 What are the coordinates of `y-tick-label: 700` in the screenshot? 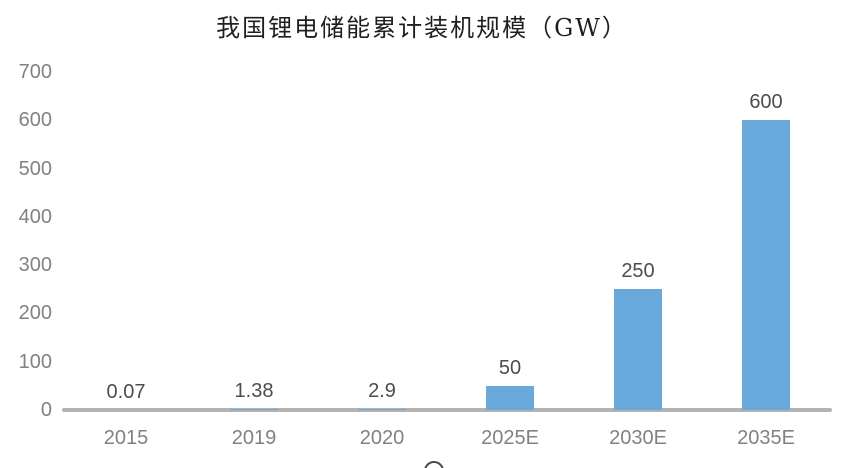 It's located at (35, 72).